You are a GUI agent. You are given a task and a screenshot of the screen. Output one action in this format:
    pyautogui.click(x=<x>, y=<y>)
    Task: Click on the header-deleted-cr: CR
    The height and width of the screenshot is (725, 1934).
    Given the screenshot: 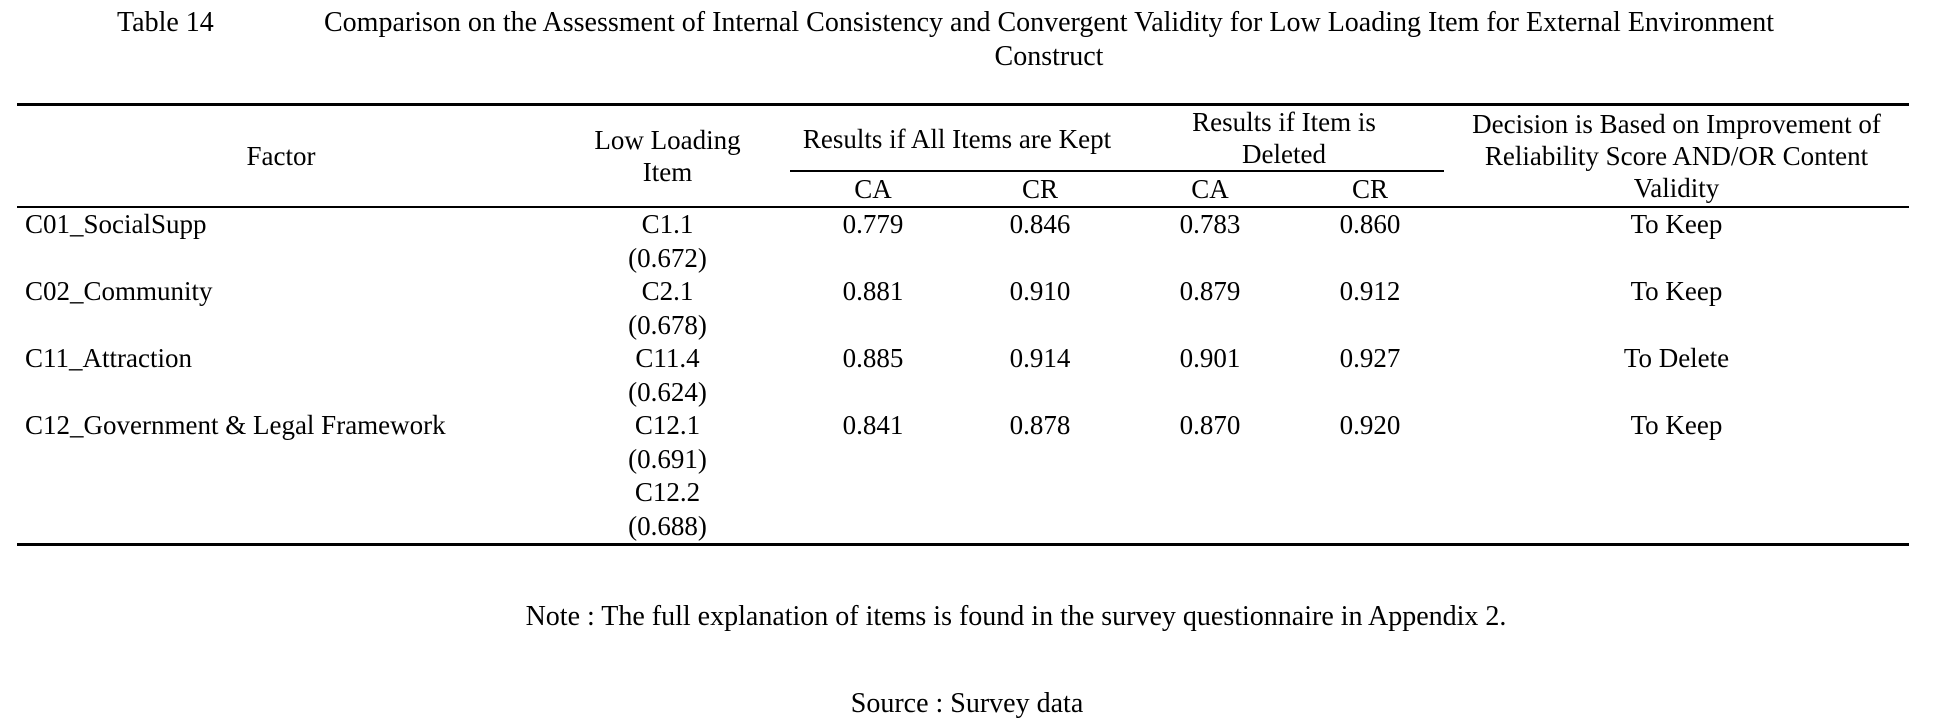 What is the action you would take?
    pyautogui.click(x=1370, y=189)
    